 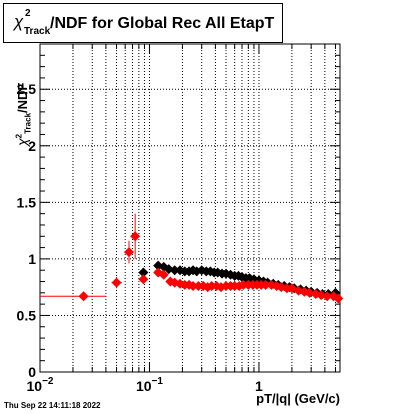 I want to click on y-tick-label: 1.5, so click(x=27, y=202).